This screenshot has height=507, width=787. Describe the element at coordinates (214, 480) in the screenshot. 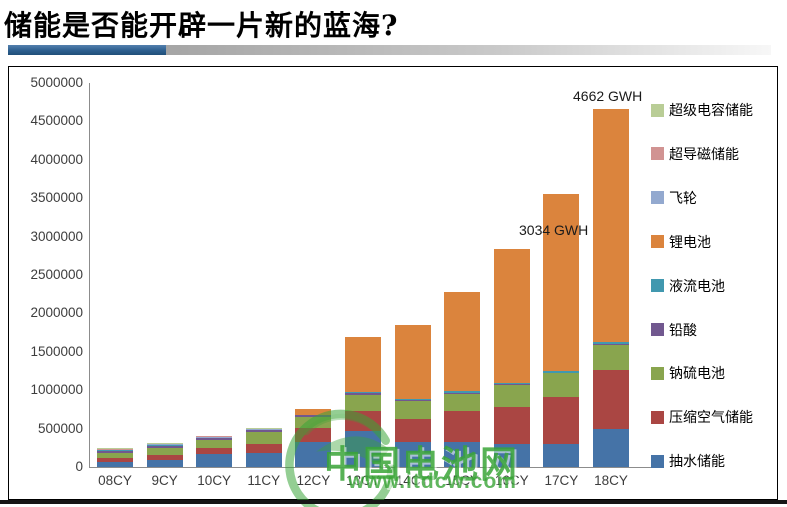

I see `x-axis-label: 10CY` at that location.